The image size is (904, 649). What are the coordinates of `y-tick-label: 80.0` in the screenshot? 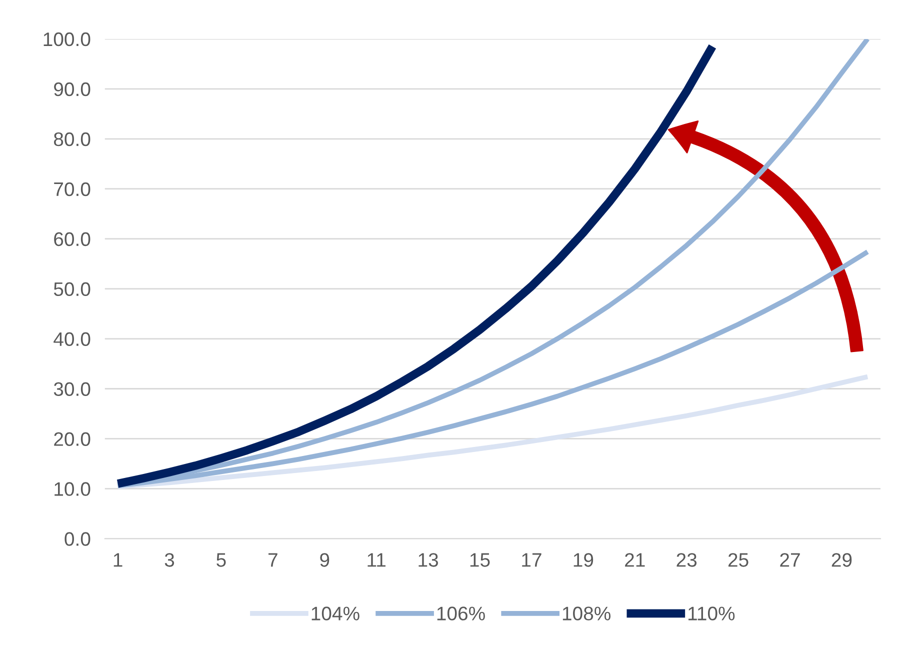 It's located at (72, 139).